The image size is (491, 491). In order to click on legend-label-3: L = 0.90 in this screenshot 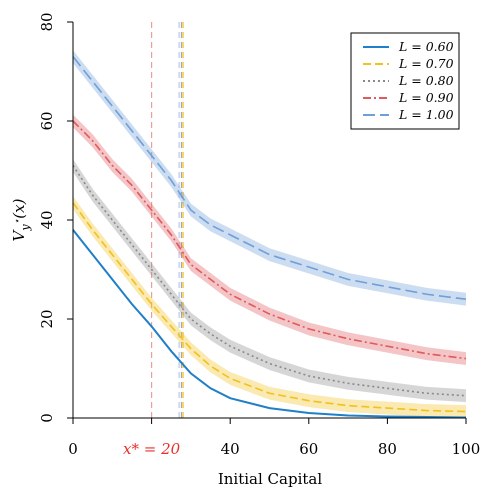, I will do `click(426, 97)`.